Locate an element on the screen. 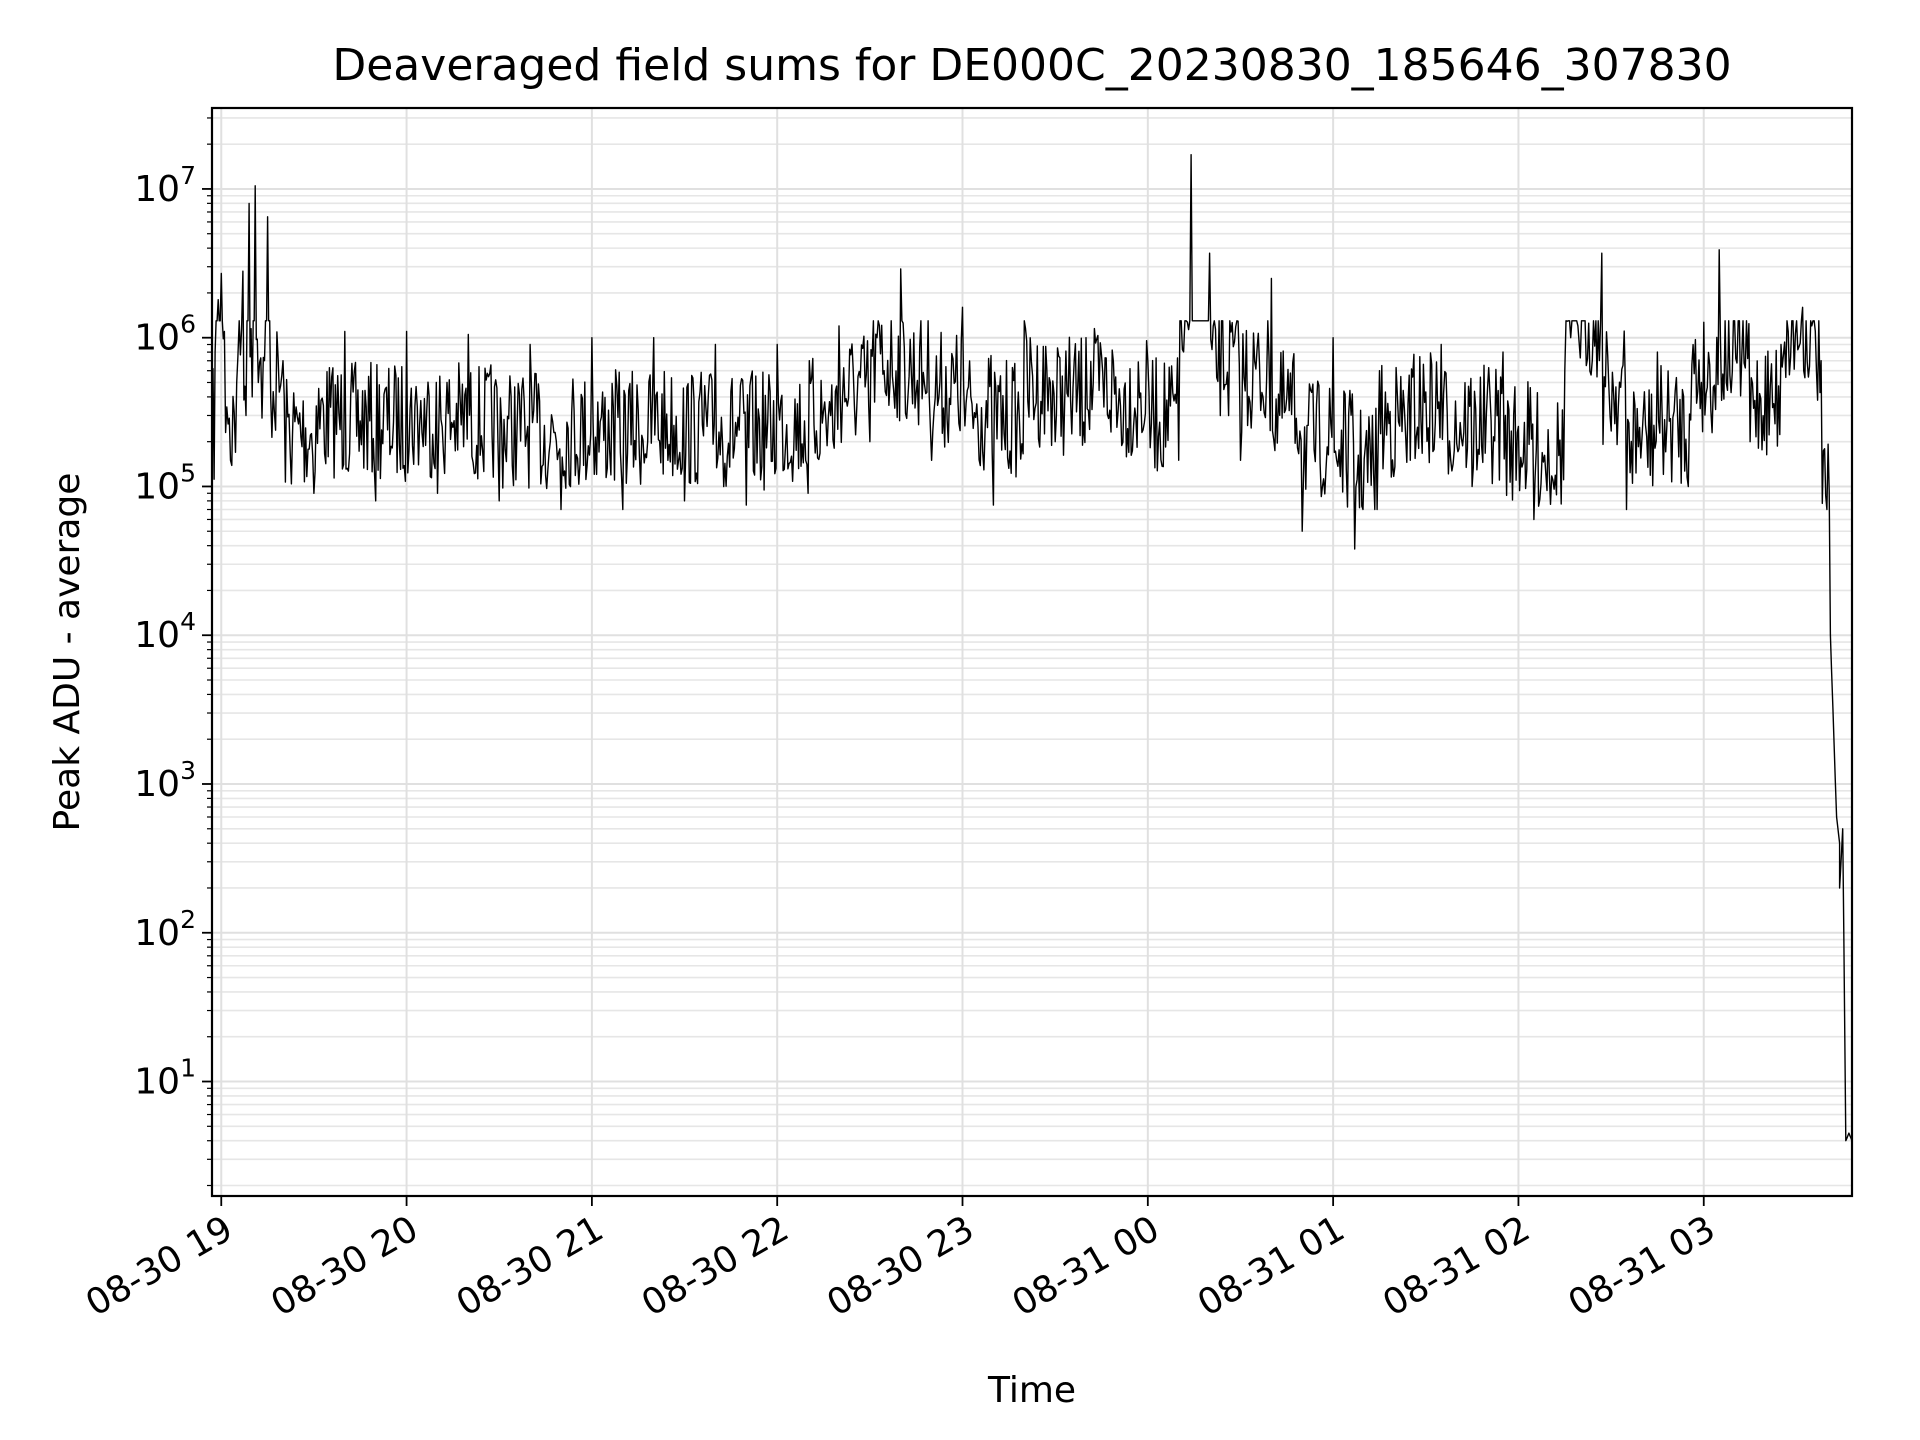 The height and width of the screenshot is (1440, 1920). x-axis-label: Time is located at coordinates (1031, 1390).